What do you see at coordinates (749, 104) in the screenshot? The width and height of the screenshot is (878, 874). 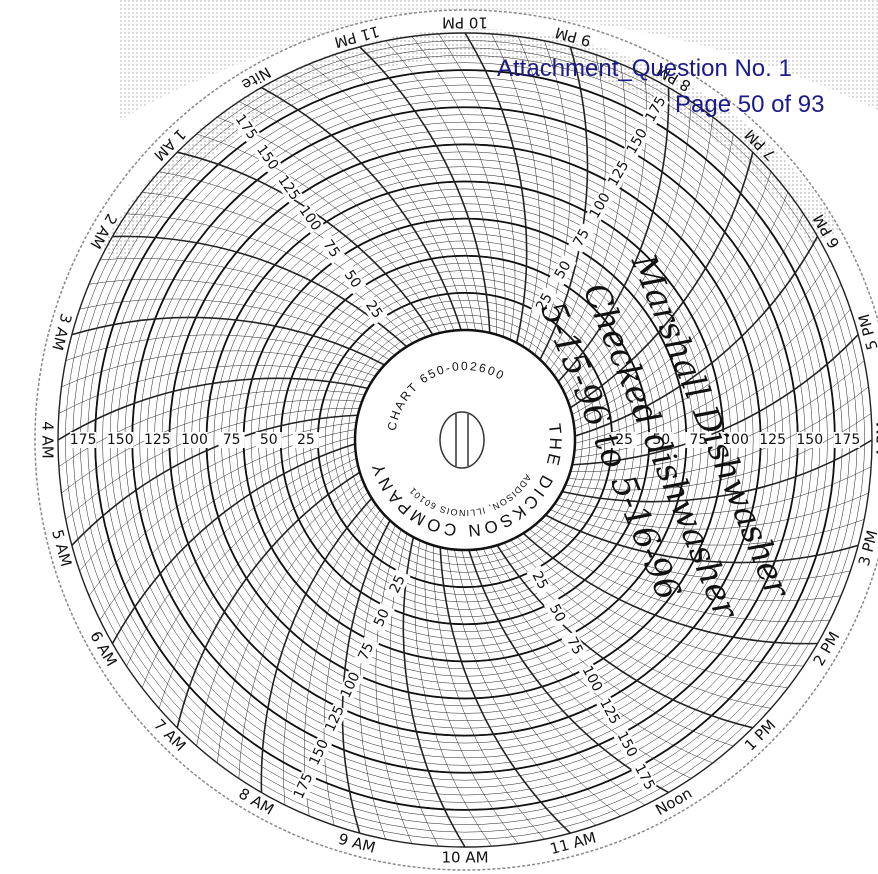 I see `page-number: Page 50 of 93` at bounding box center [749, 104].